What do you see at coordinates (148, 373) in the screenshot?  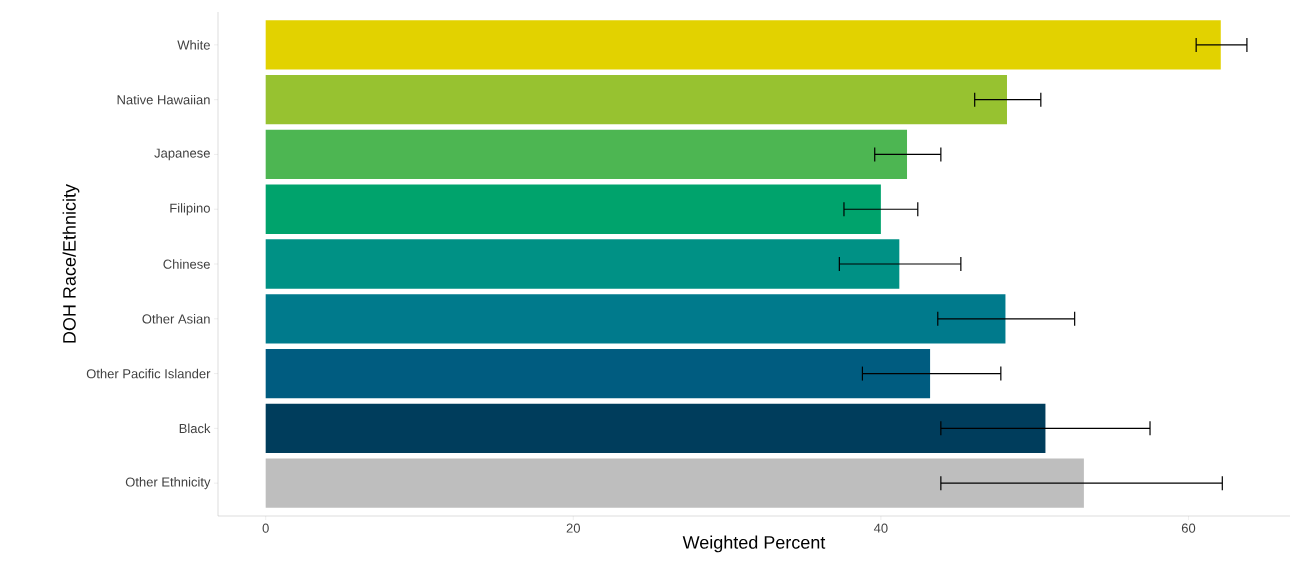 I see `y-tick-label: Other Pacific Islander` at bounding box center [148, 373].